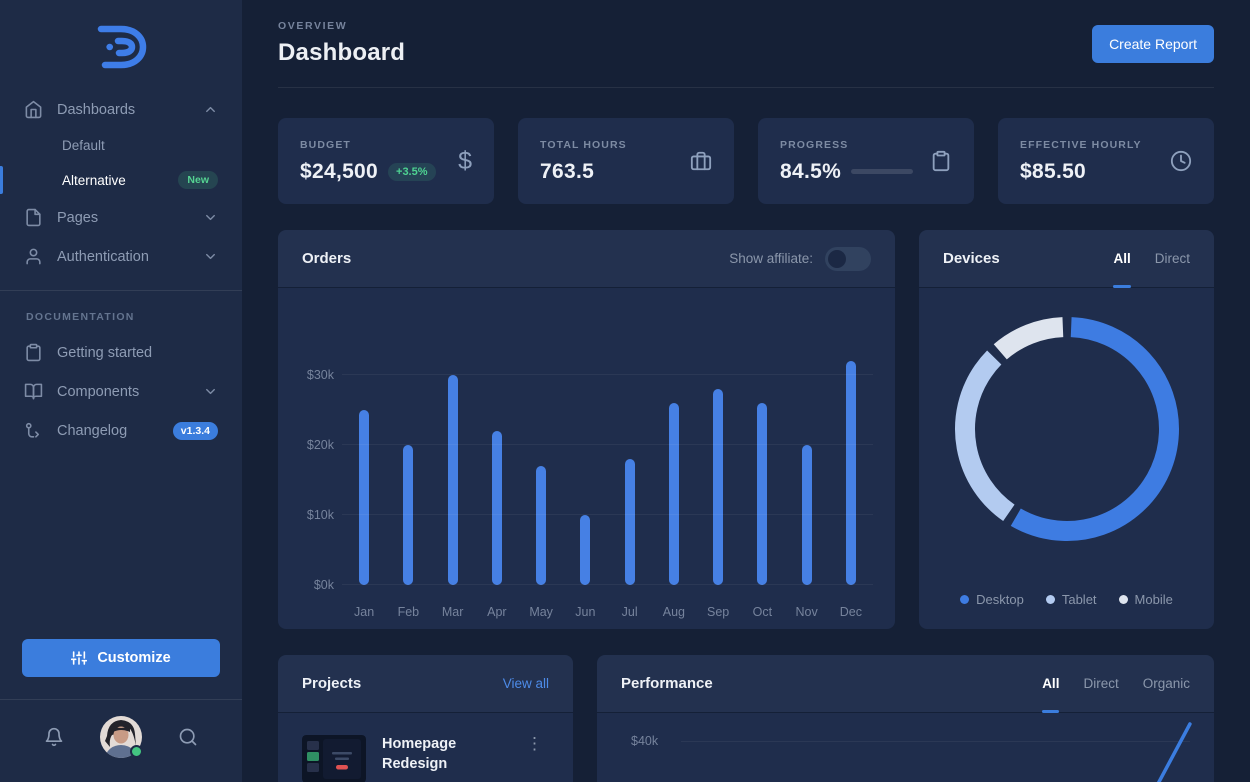 This screenshot has width=1250, height=782. Describe the element at coordinates (320, 465) in the screenshot. I see `orders-y-axis: $0k $10k $20k $30k` at that location.